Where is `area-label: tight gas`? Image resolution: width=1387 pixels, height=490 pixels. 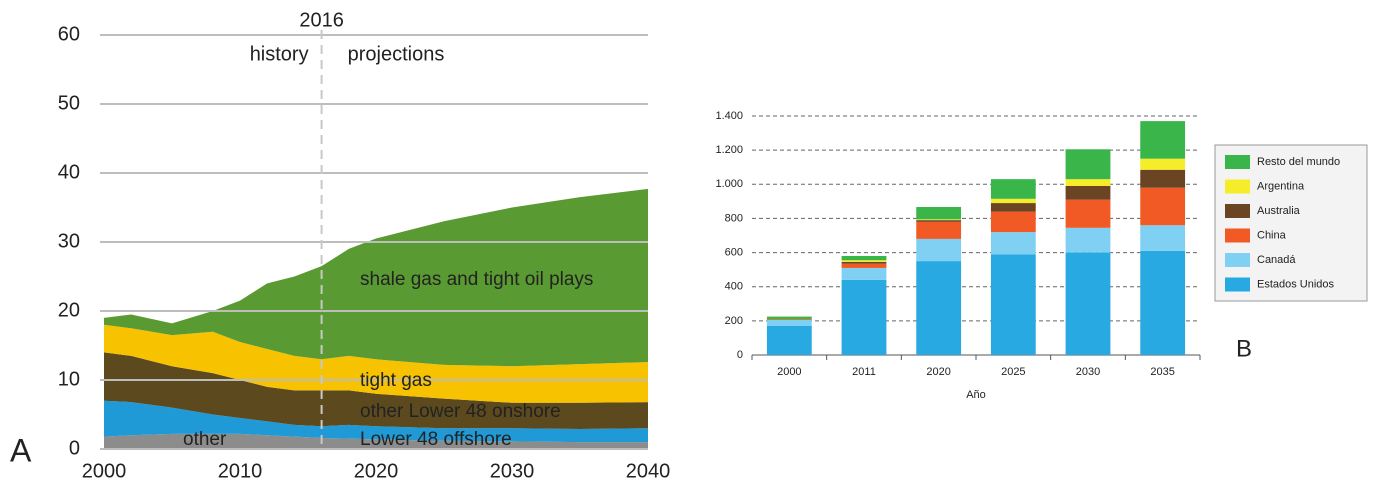 area-label: tight gas is located at coordinates (396, 380).